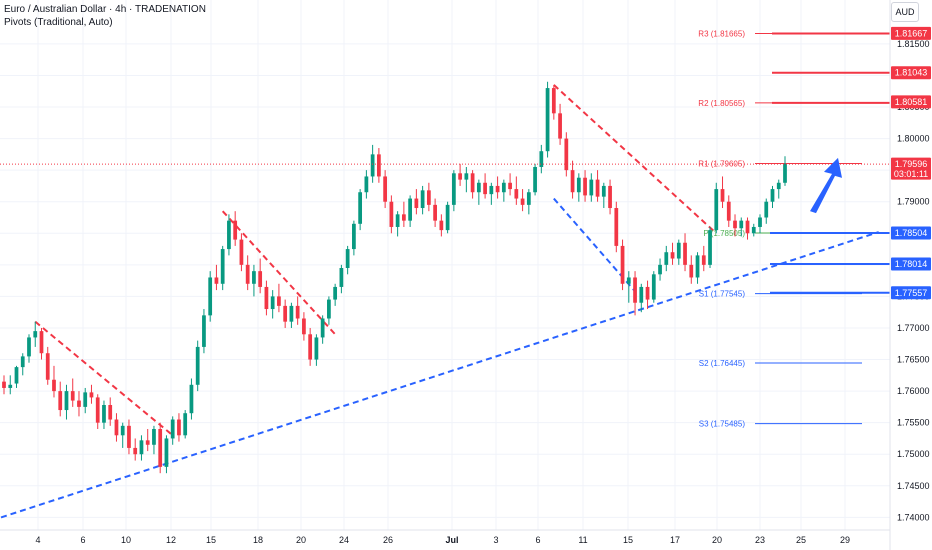  What do you see at coordinates (911, 73) in the screenshot?
I see `price-label: 1.81043` at bounding box center [911, 73].